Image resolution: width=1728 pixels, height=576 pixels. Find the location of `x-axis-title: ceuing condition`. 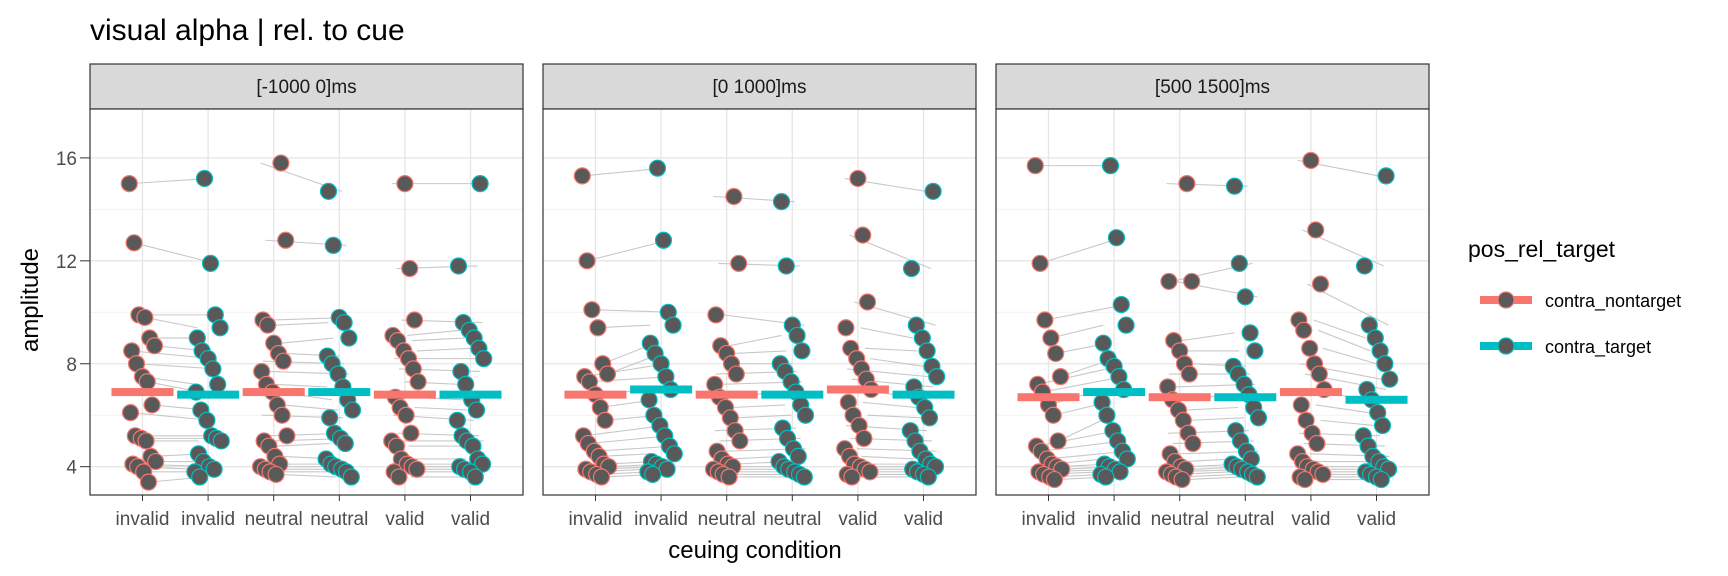

x-axis-title: ceuing condition is located at coordinates (754, 550).